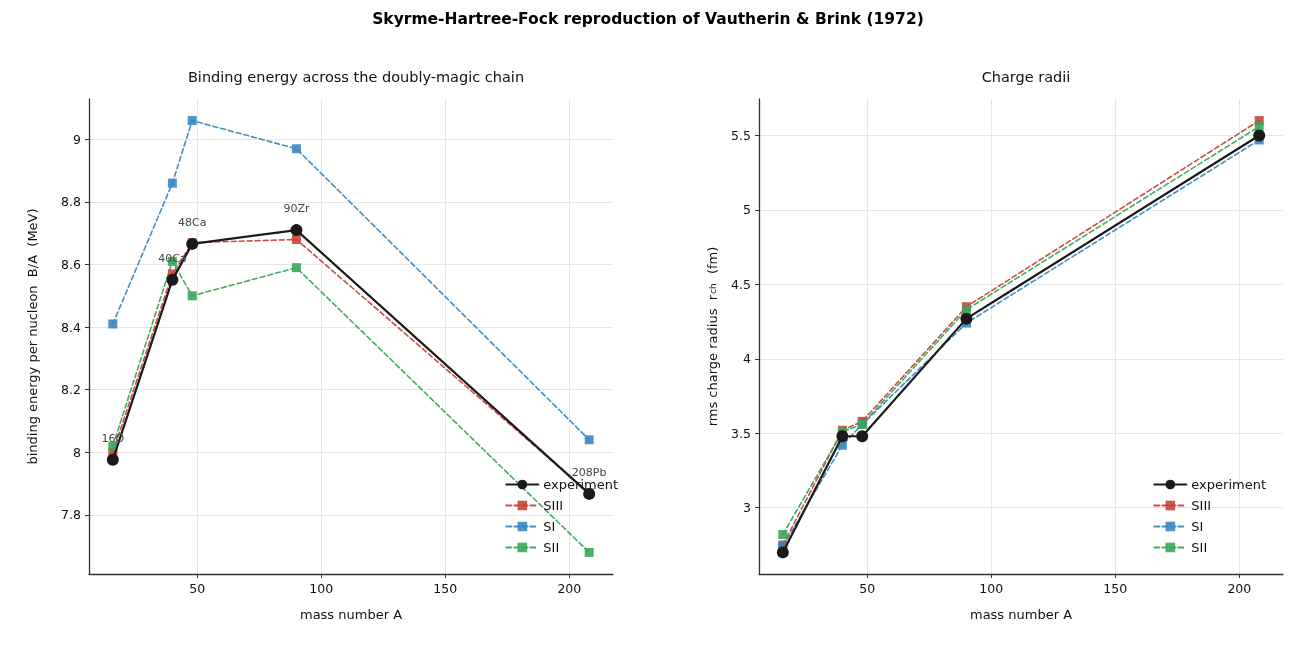 The image size is (1296, 647). What do you see at coordinates (741, 433) in the screenshot?
I see `y-tick-label: 3.5` at bounding box center [741, 433].